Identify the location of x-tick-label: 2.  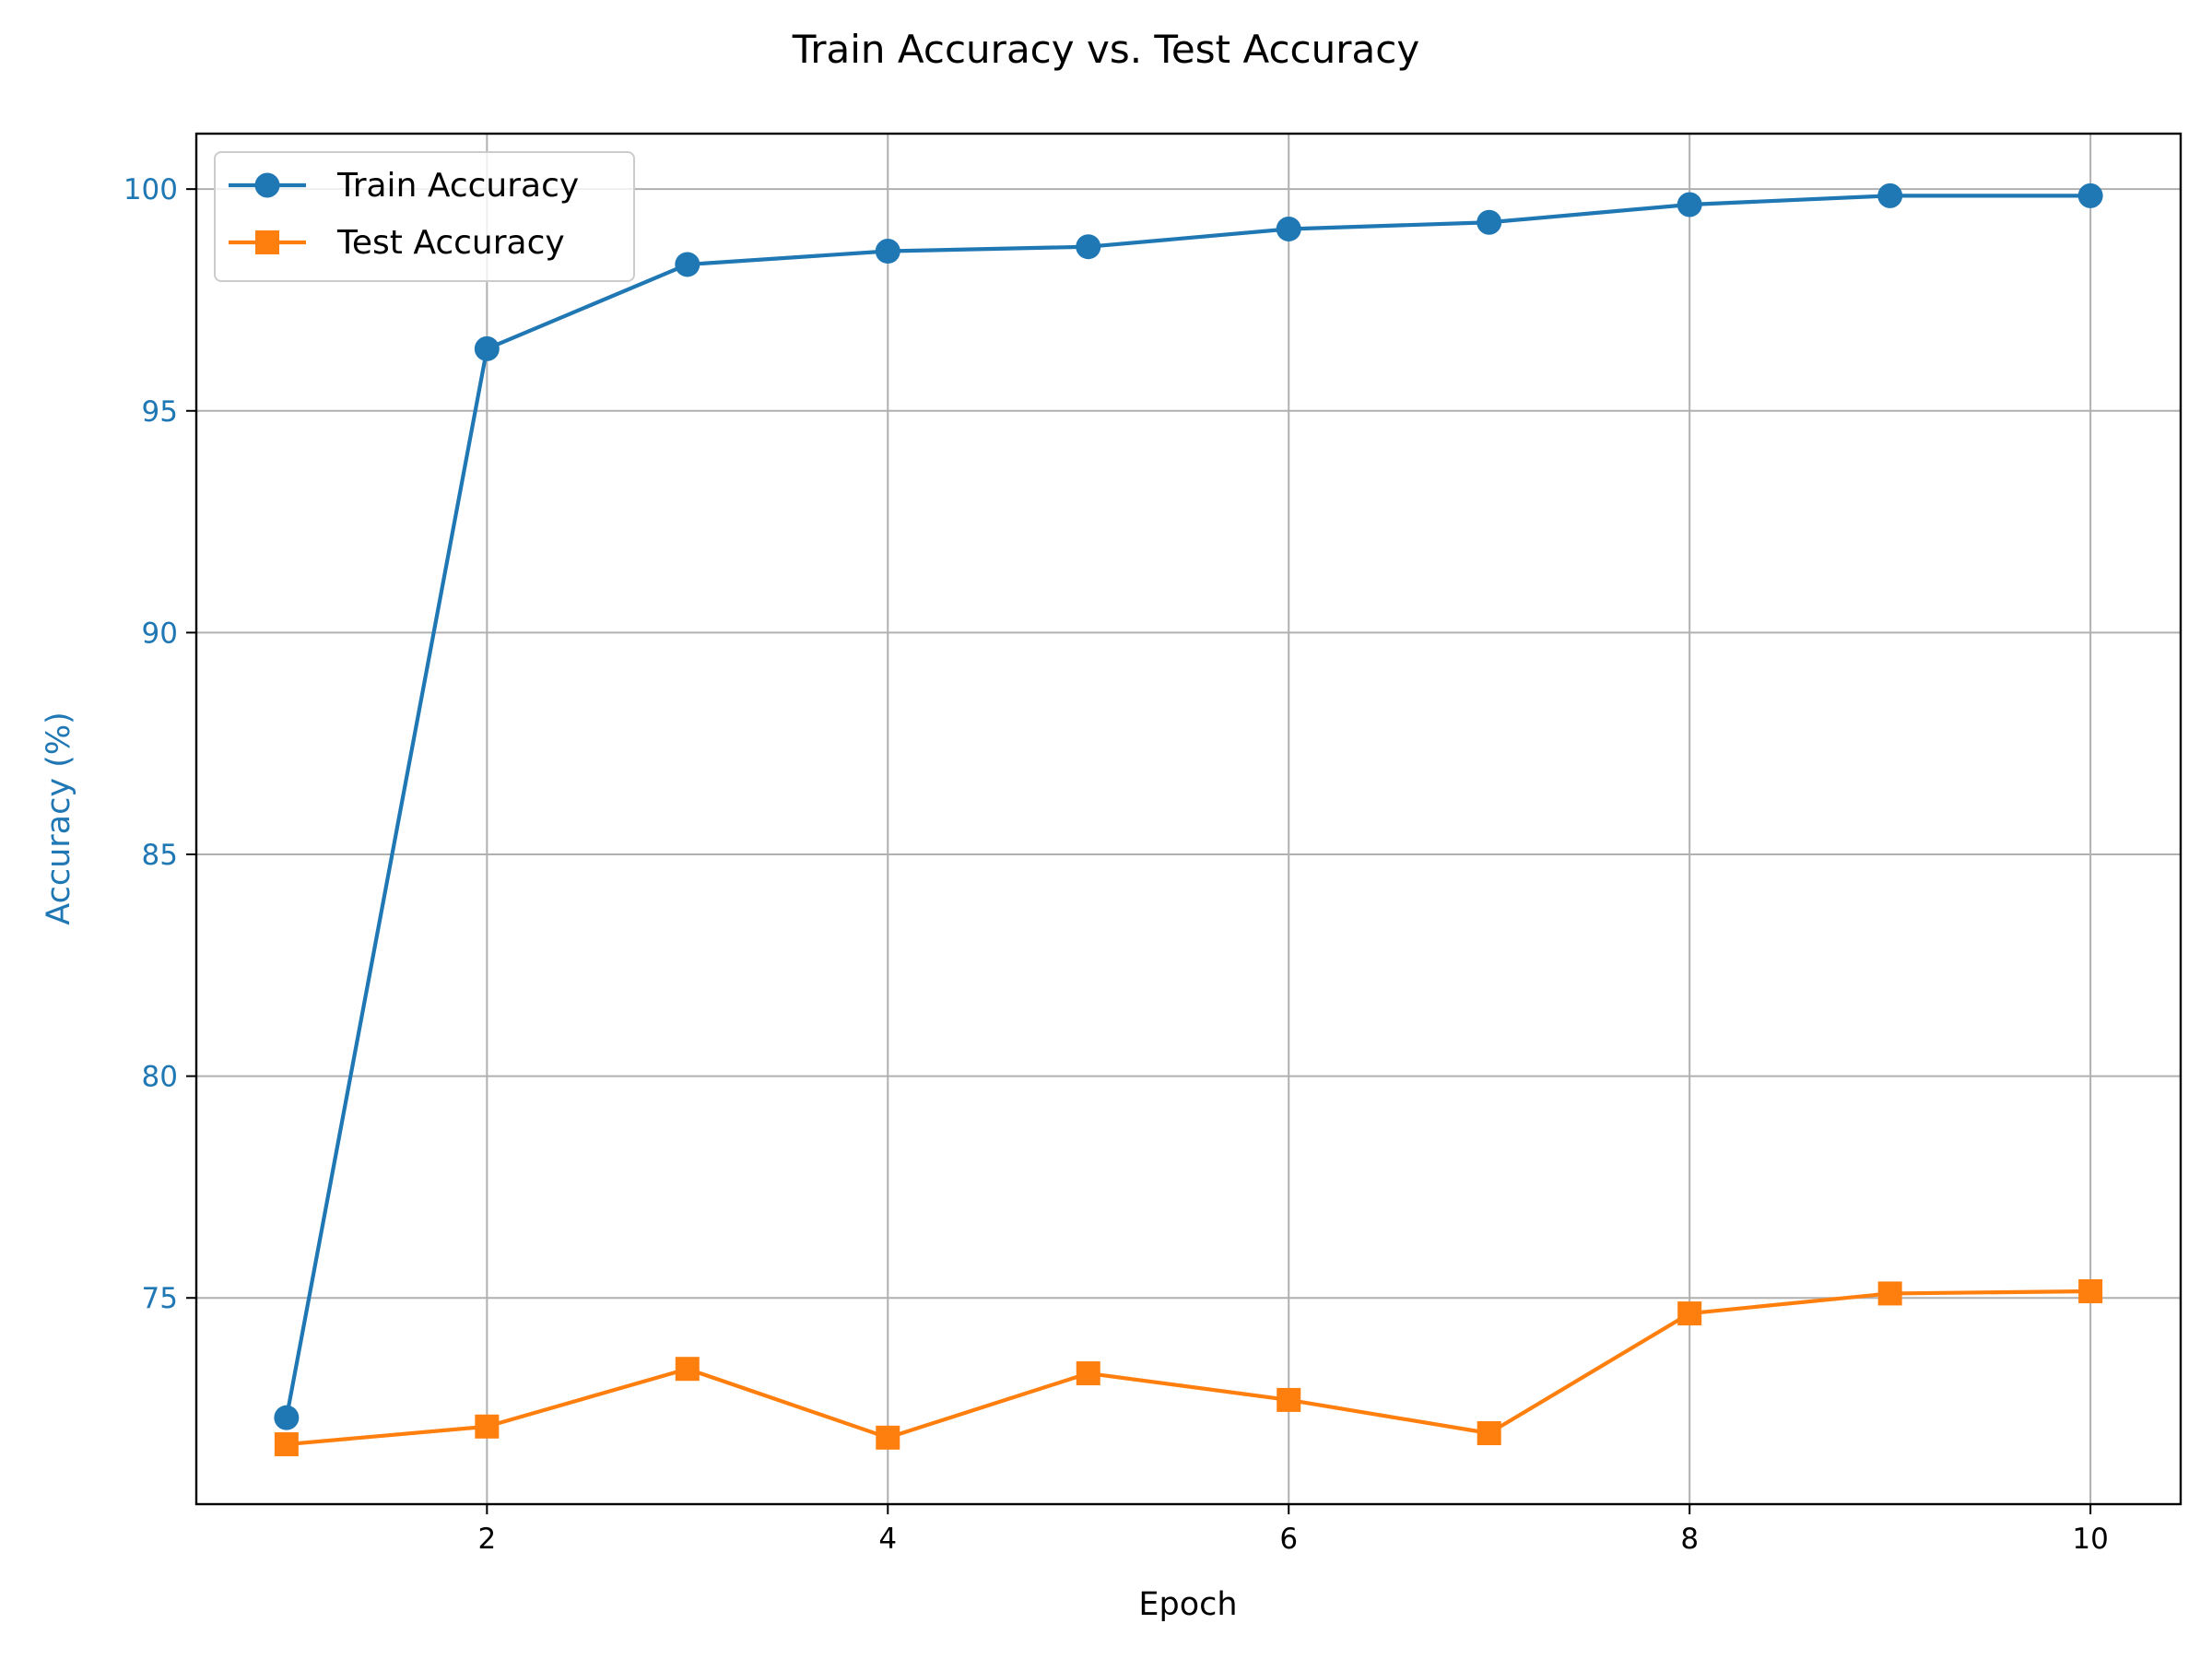
(486, 1539).